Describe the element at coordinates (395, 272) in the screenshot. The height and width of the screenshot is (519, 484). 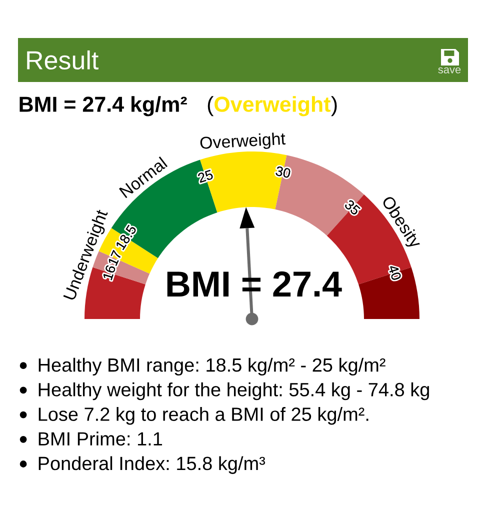
I see `text: 40` at that location.